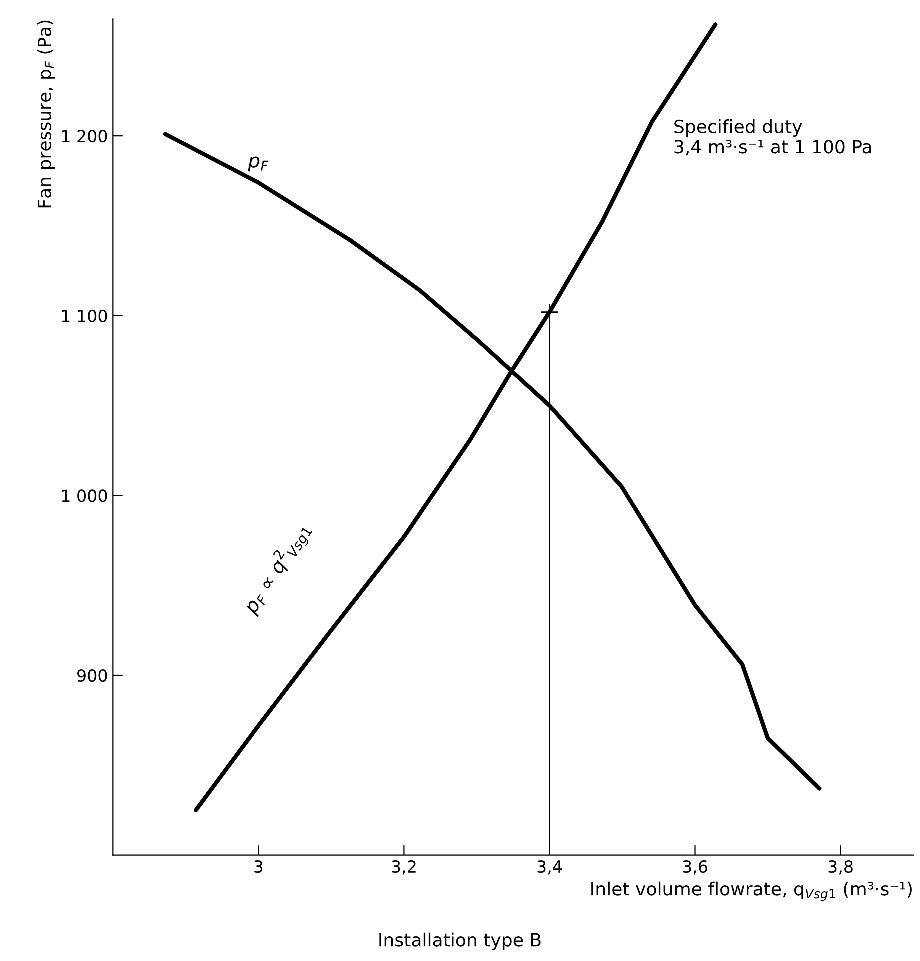 This screenshot has width=920, height=961. What do you see at coordinates (773, 138) in the screenshot?
I see `annotation: Specified duty 3,4 m³·s⁻¹ at 1 100 Pa` at bounding box center [773, 138].